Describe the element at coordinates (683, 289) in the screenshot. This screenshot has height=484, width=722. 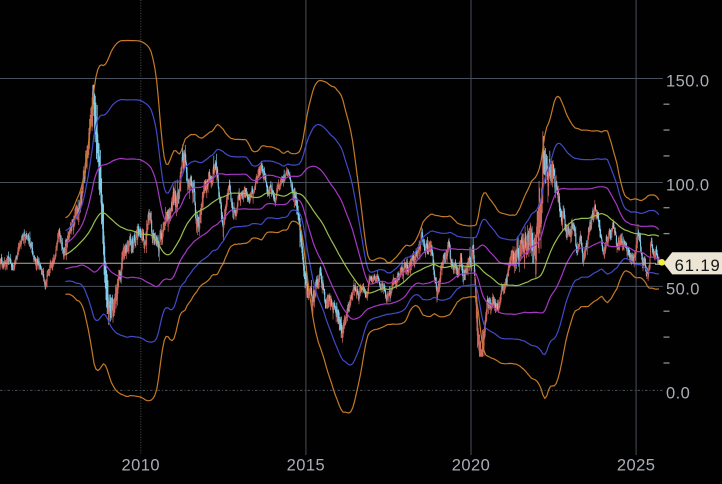
I see `svg-text: 50.0` at that location.